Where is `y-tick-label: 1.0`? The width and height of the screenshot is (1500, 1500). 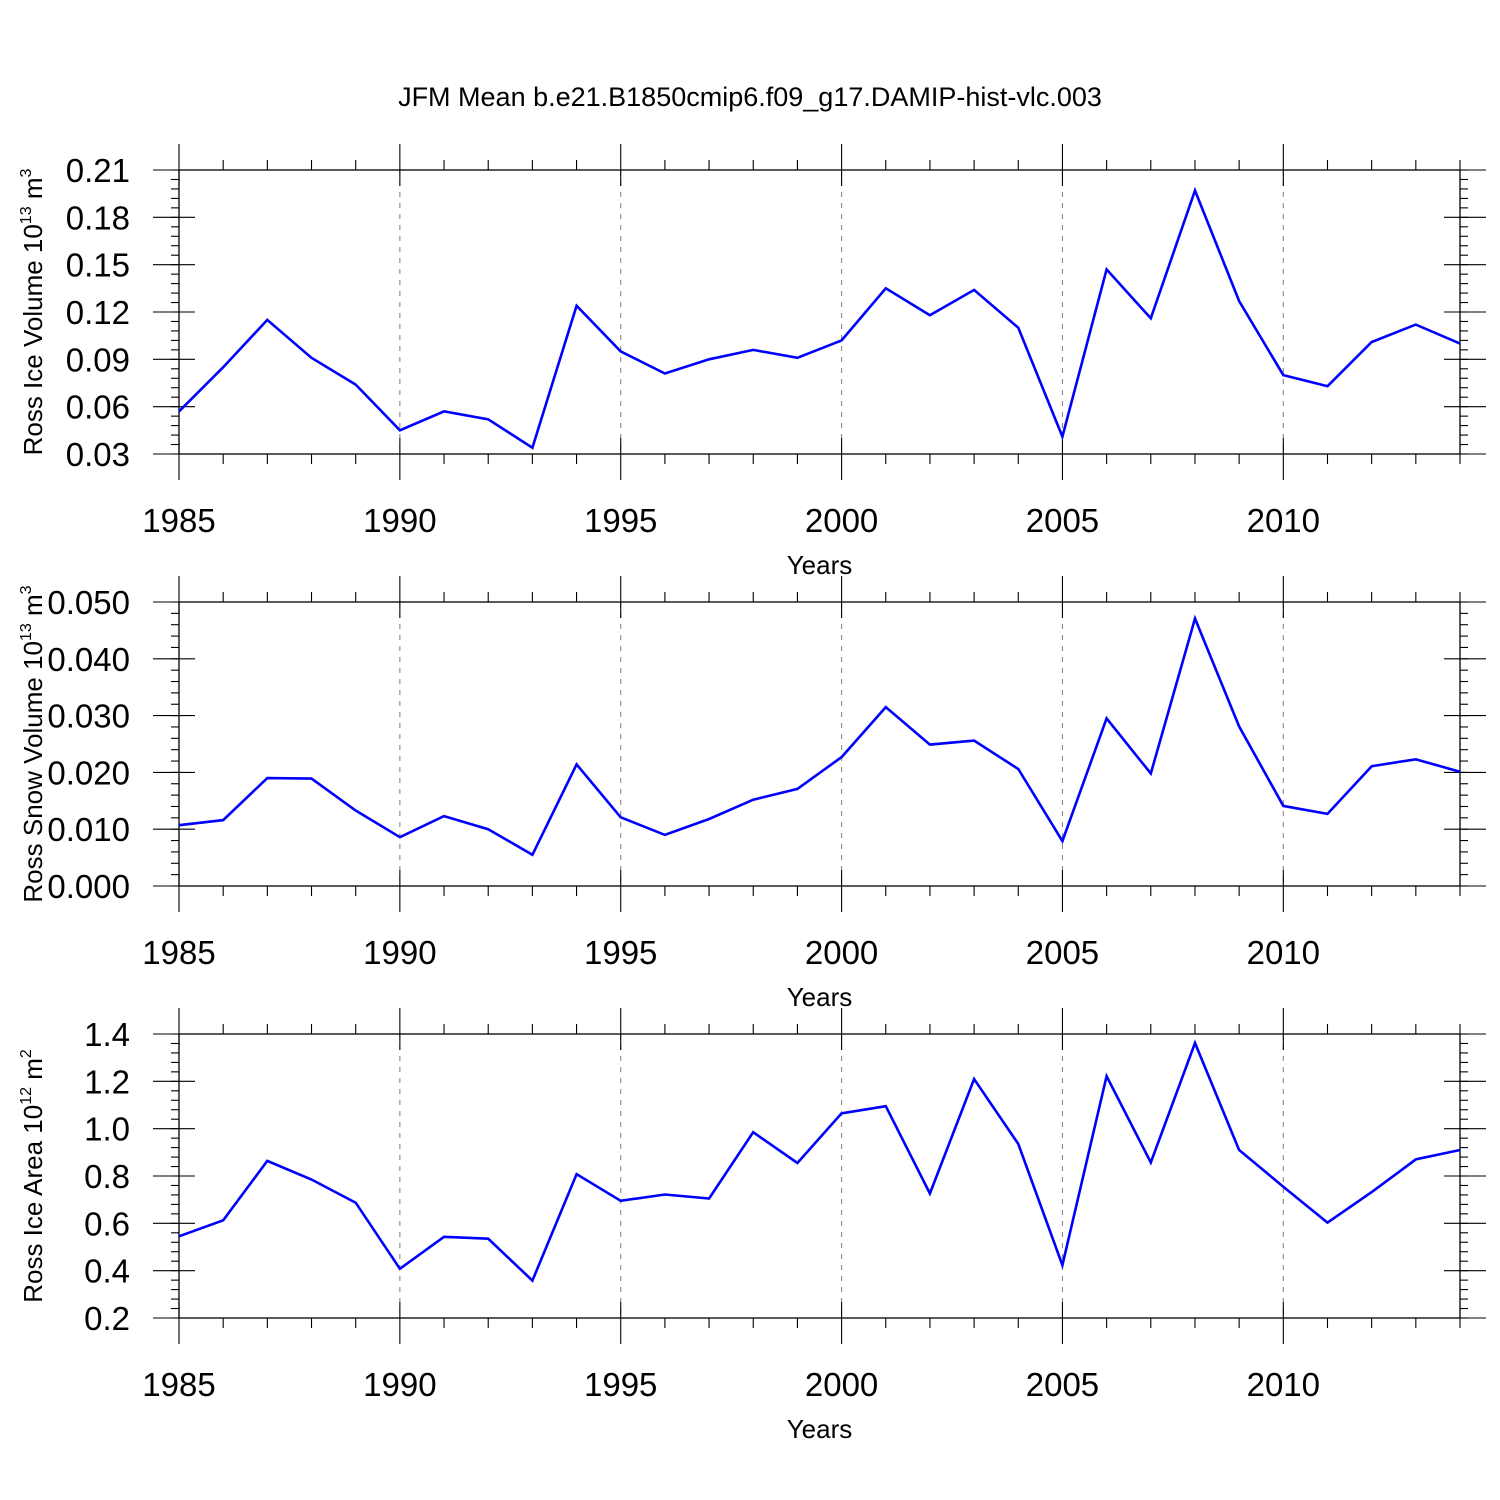
y-tick-label: 1.0 is located at coordinates (107, 1129).